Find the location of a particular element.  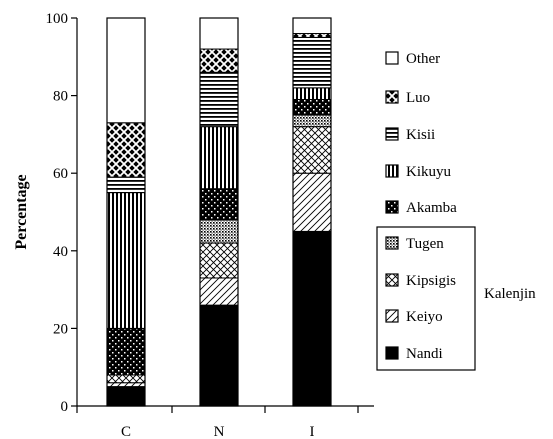

bar-segment-C-nandi is located at coordinates (126, 396).